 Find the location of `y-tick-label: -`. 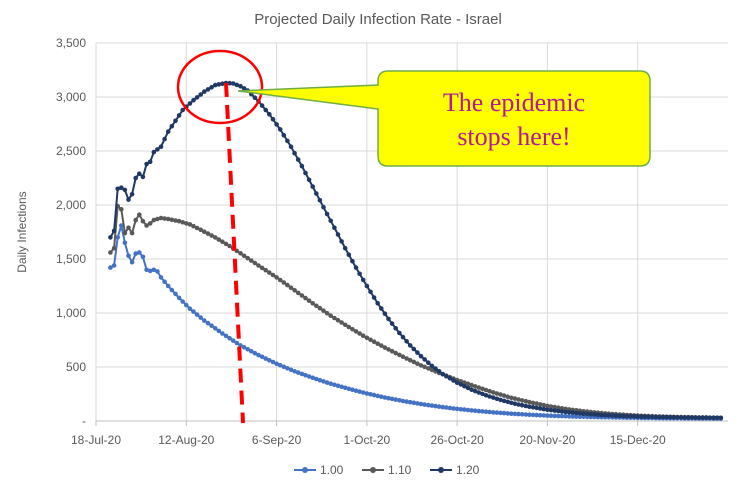

y-tick-label: - is located at coordinates (84, 421).